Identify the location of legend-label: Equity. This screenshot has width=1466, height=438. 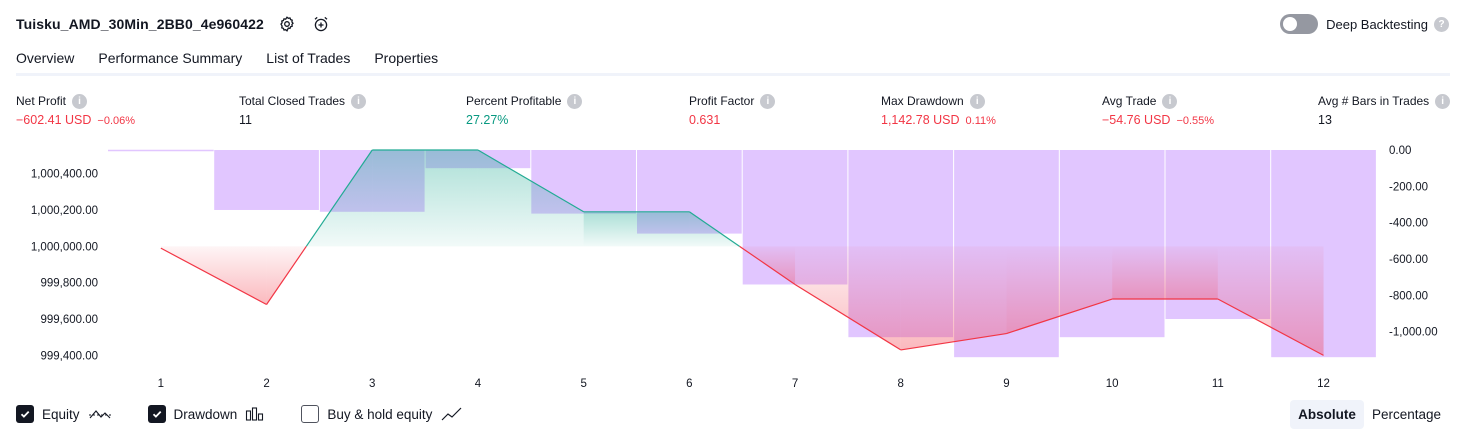
(61, 414).